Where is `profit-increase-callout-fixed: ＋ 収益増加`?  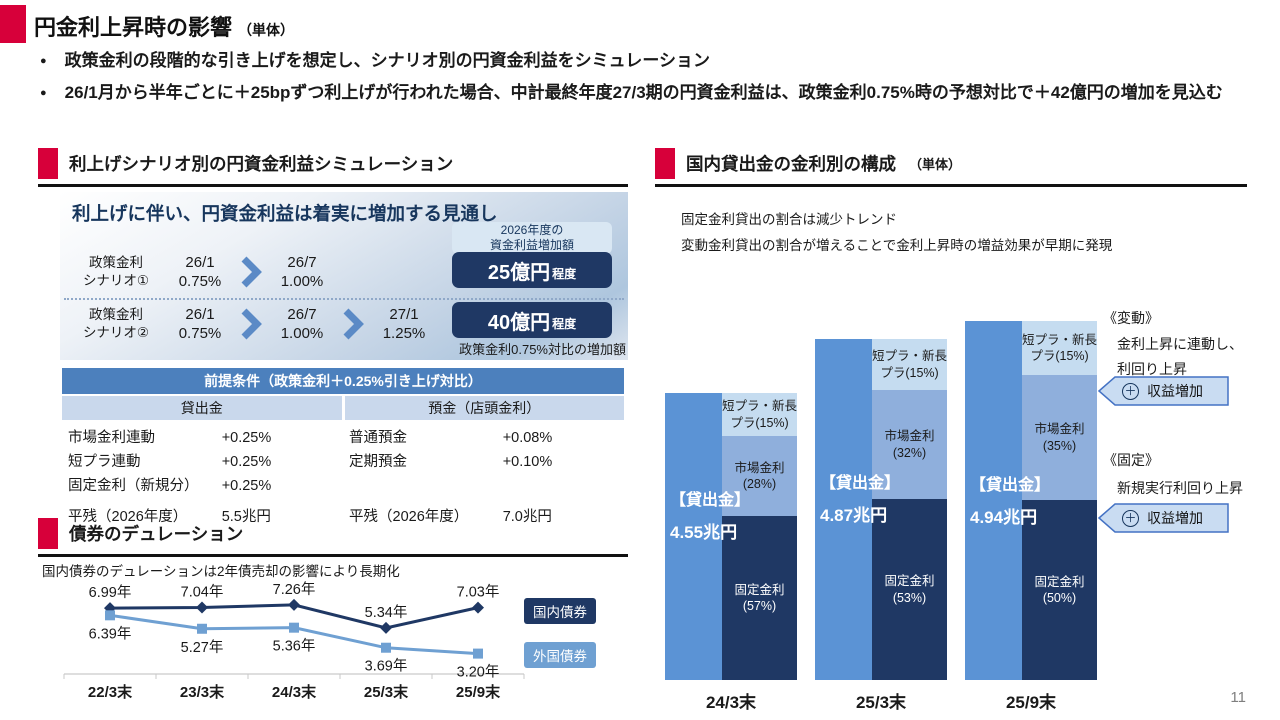 profit-increase-callout-fixed: ＋ 収益増加 is located at coordinates (1164, 518).